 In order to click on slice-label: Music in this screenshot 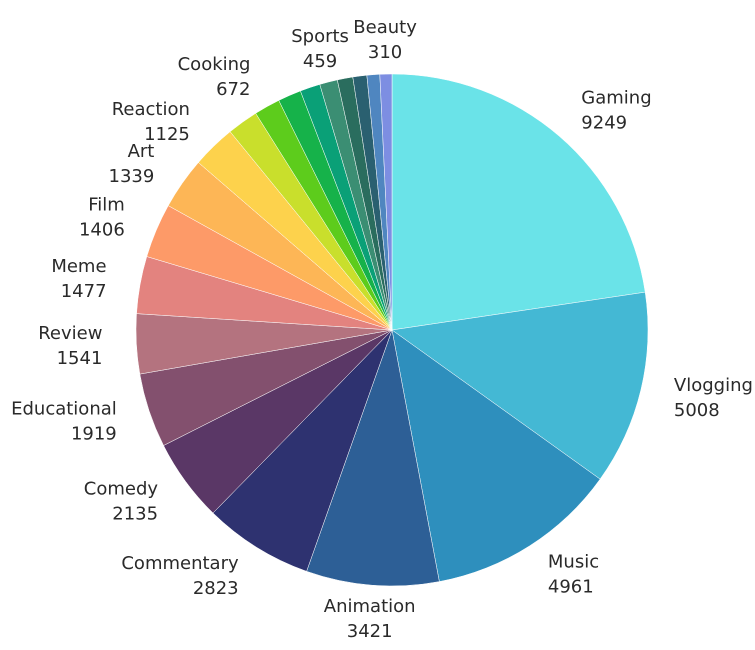, I will do `click(573, 562)`.